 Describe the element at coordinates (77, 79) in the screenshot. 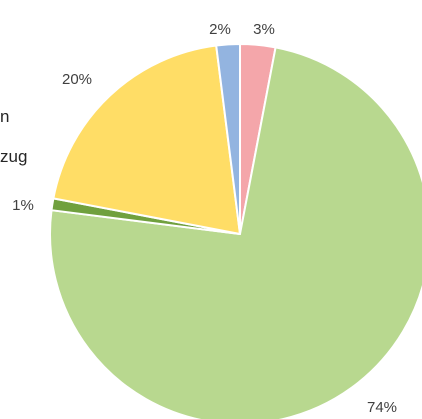

I see `pie-label-4: 20%` at that location.